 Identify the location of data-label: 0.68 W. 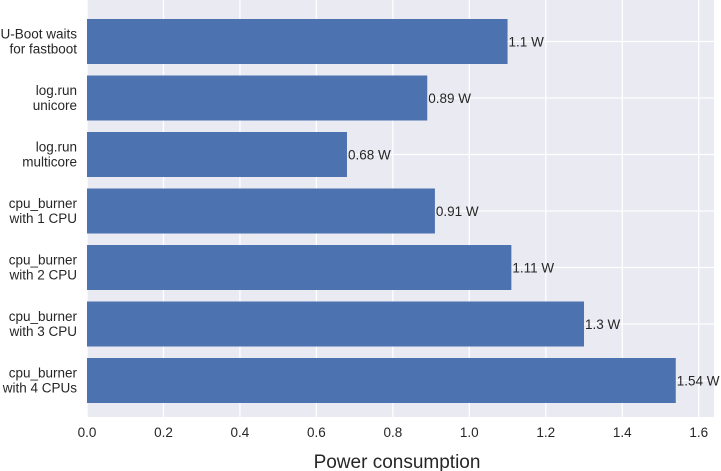
(369, 155).